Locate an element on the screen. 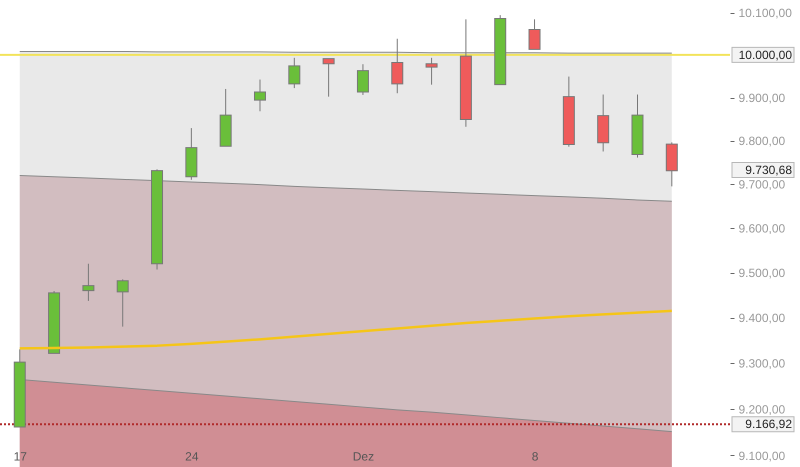 The image size is (800, 467). y-tick-label: 9.200,00 is located at coordinates (762, 409).